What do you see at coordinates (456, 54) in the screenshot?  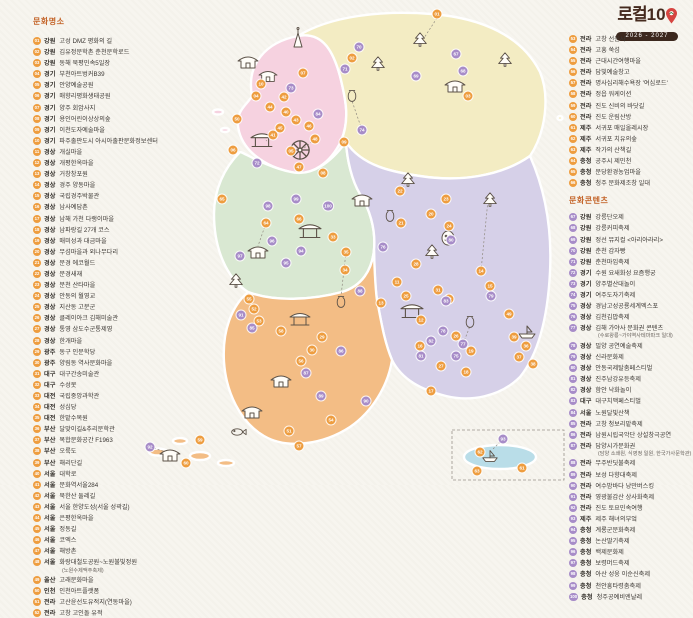 I see `map-marker-67: 67` at bounding box center [456, 54].